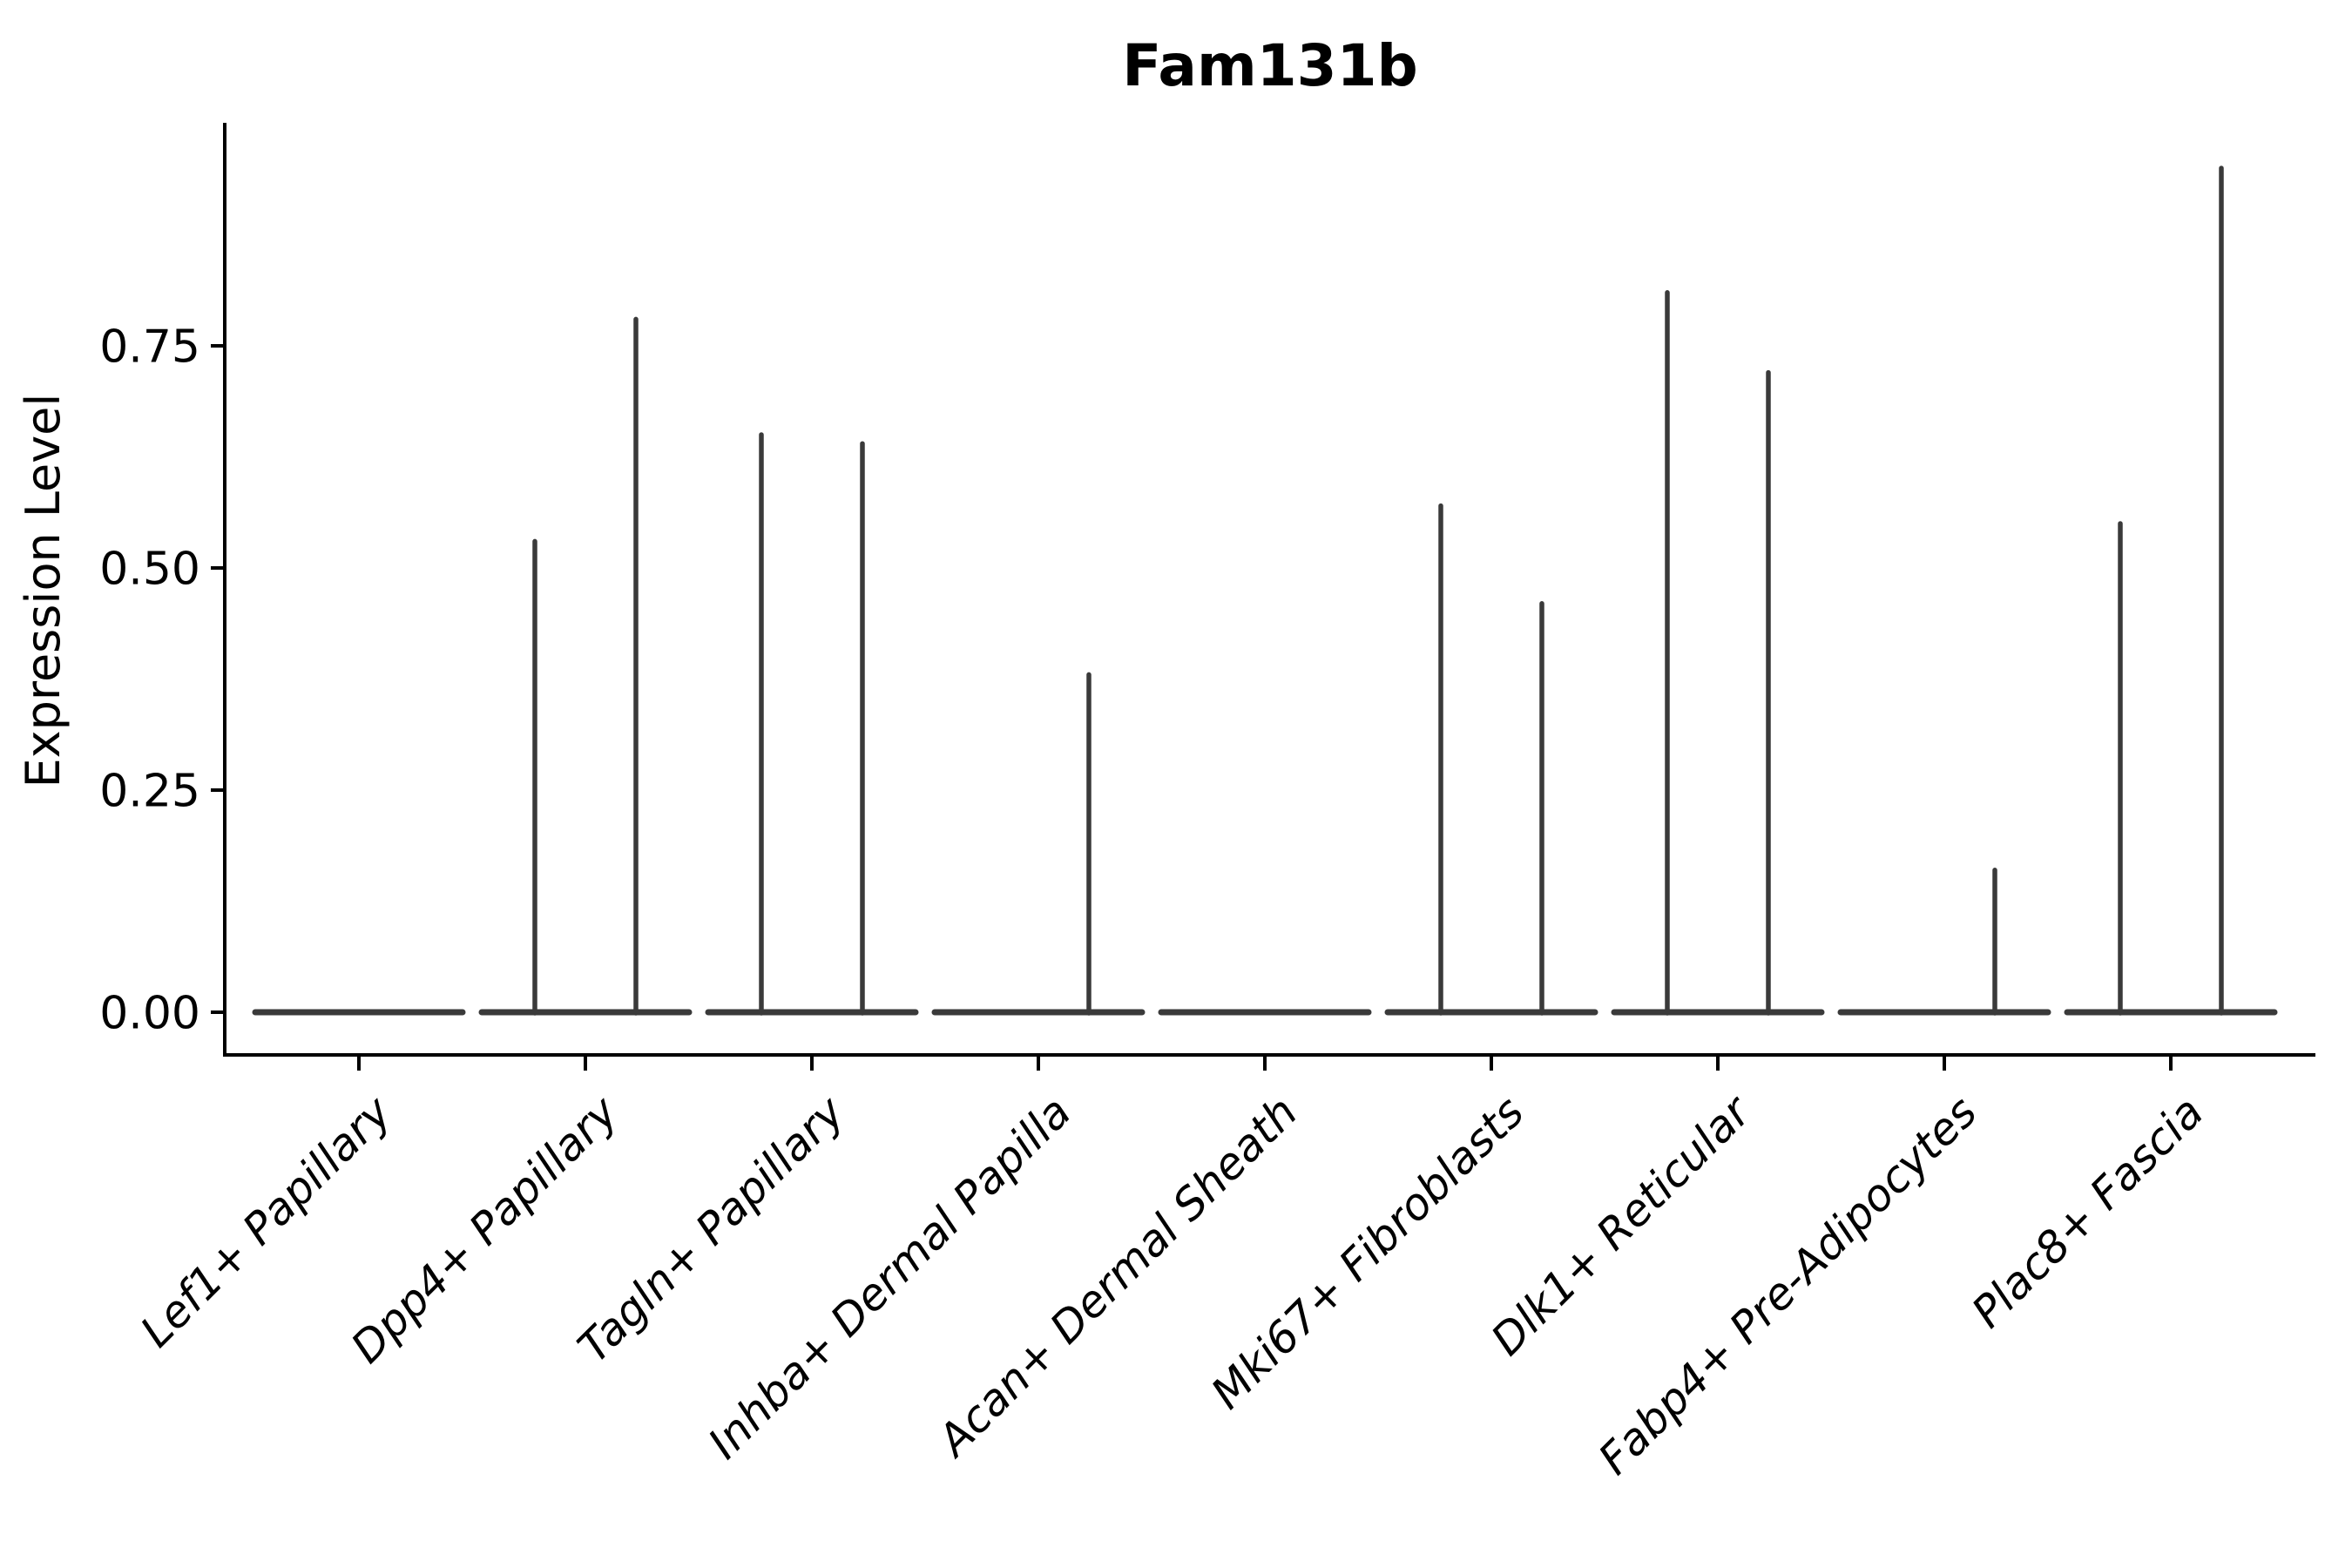 This screenshot has width=2352, height=1568. What do you see at coordinates (1788, 1285) in the screenshot?
I see `x-tick-label-7: Fabp4+ Pre-Adipocytes` at bounding box center [1788, 1285].